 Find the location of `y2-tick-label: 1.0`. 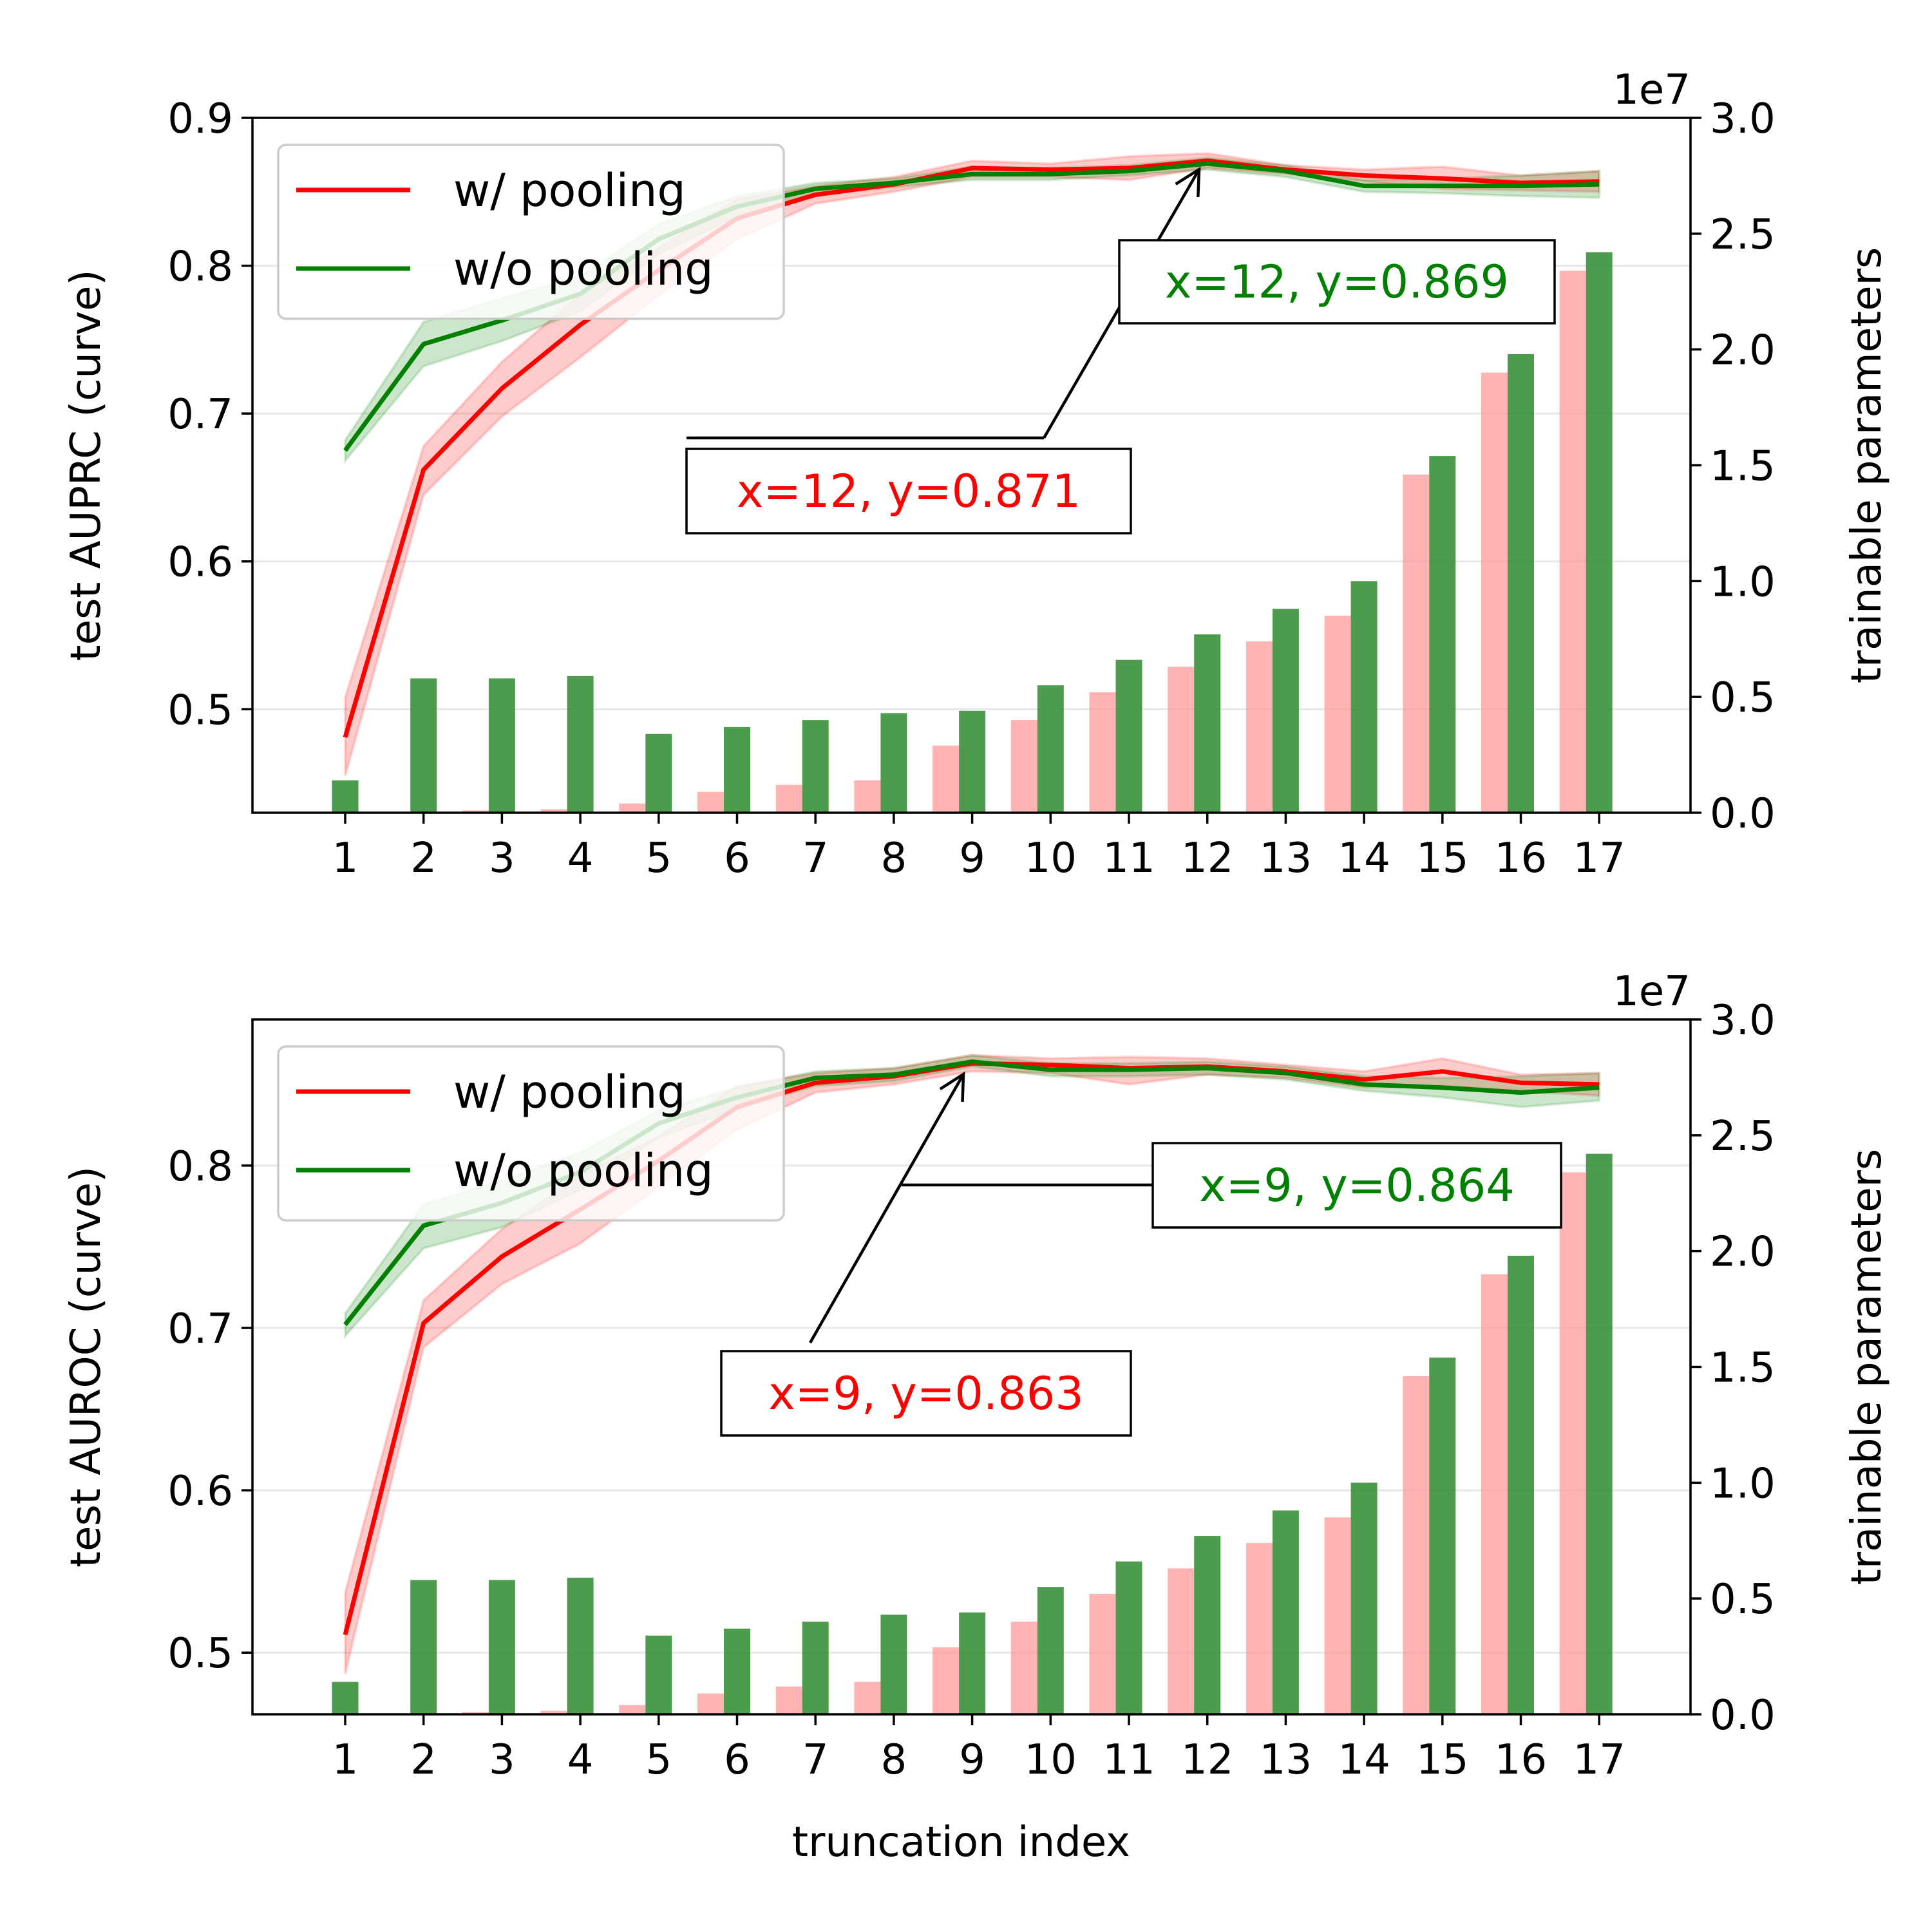

y2-tick-label: 1.0 is located at coordinates (1743, 582).